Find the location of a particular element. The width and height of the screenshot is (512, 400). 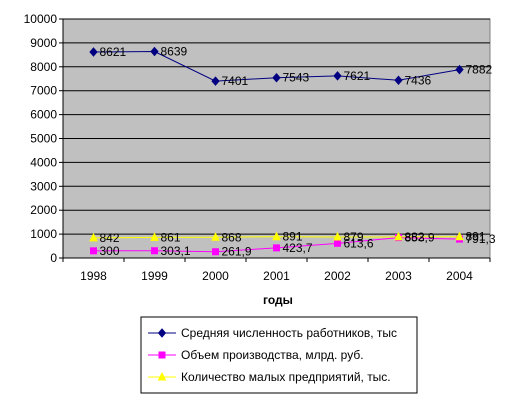

legend-marker-enterprises is located at coordinates (162, 376).